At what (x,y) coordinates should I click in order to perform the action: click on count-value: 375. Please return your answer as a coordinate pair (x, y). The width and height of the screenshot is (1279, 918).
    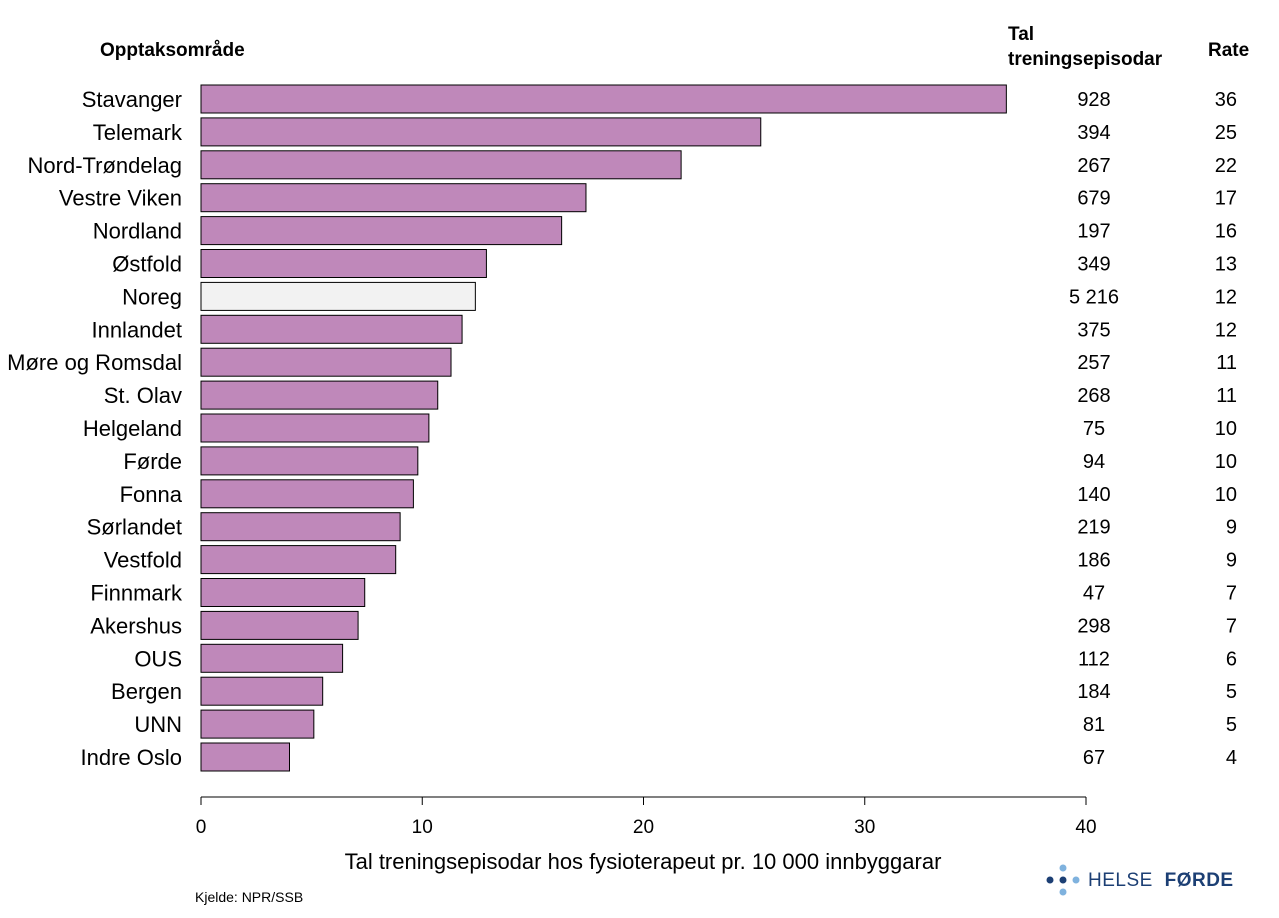
    Looking at the image, I should click on (1093, 330).